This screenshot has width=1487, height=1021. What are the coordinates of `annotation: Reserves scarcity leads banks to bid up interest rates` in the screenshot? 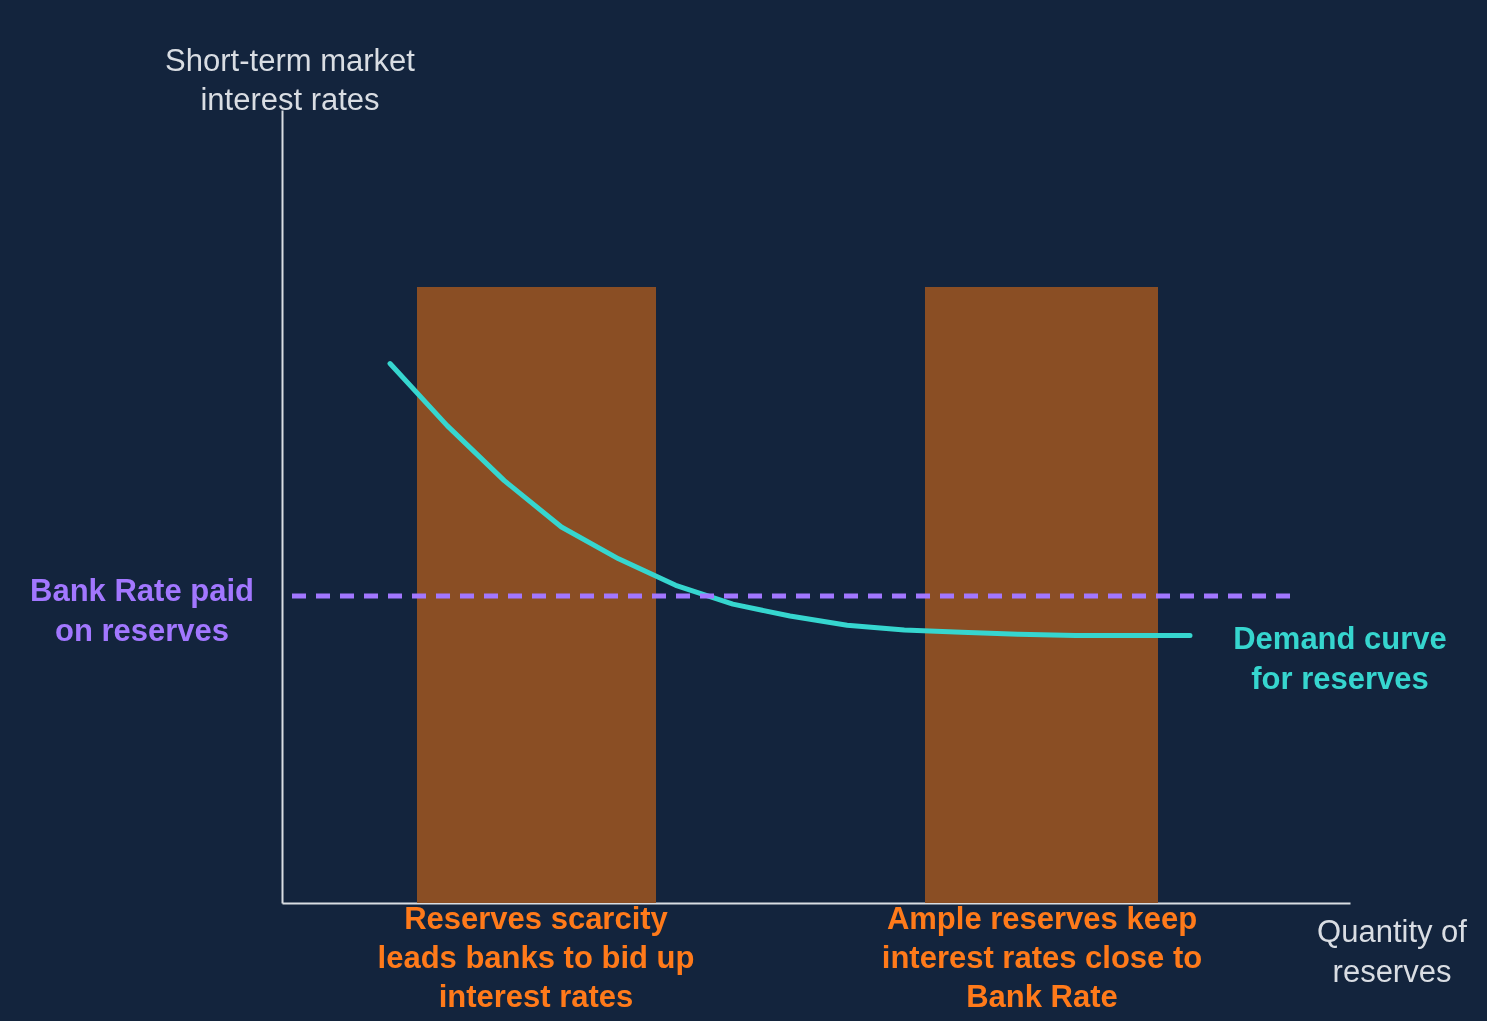 It's located at (536, 957).